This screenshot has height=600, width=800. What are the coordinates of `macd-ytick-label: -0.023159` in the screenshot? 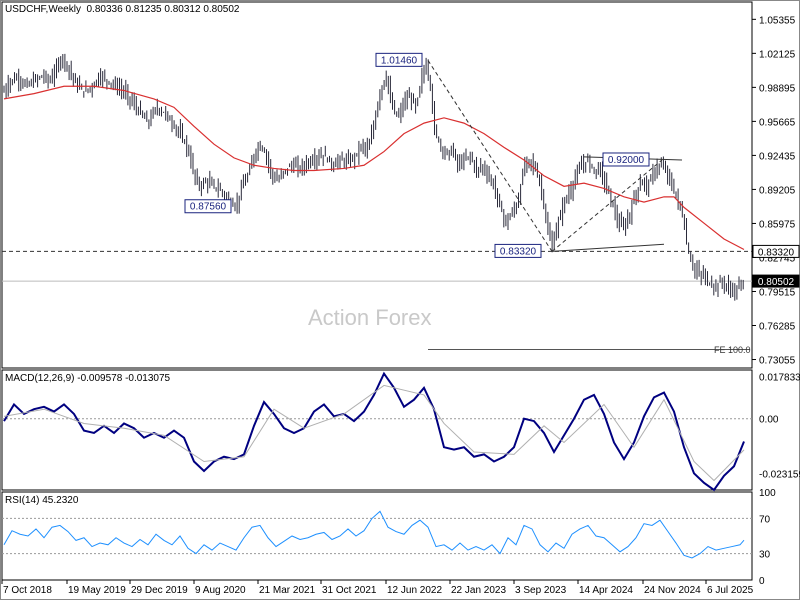 It's located at (779, 475).